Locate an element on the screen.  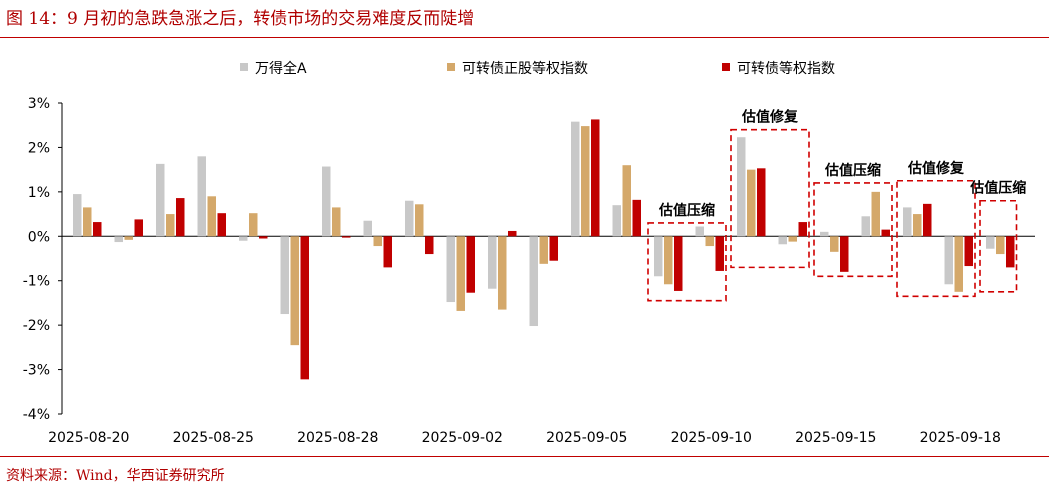
y-tick-label: -4% is located at coordinates (36, 415).